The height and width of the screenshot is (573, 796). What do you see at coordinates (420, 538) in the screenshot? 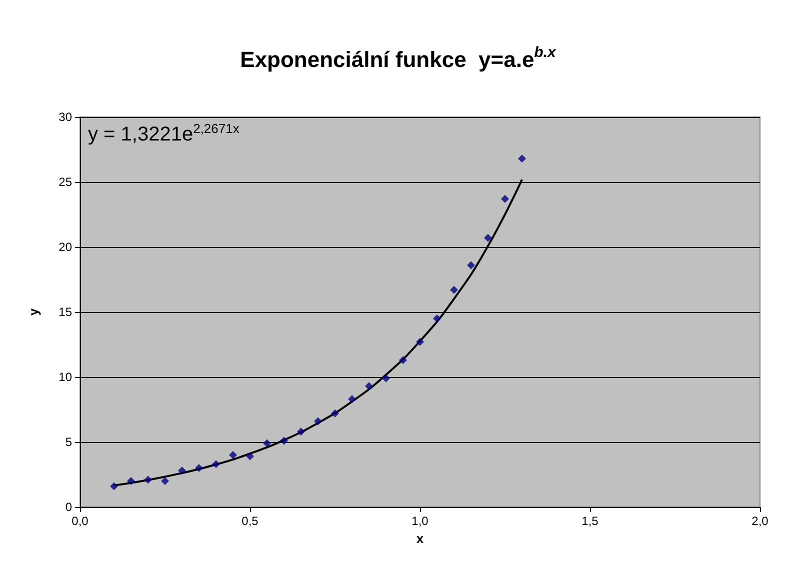
I see `x-axis-title: x` at bounding box center [420, 538].